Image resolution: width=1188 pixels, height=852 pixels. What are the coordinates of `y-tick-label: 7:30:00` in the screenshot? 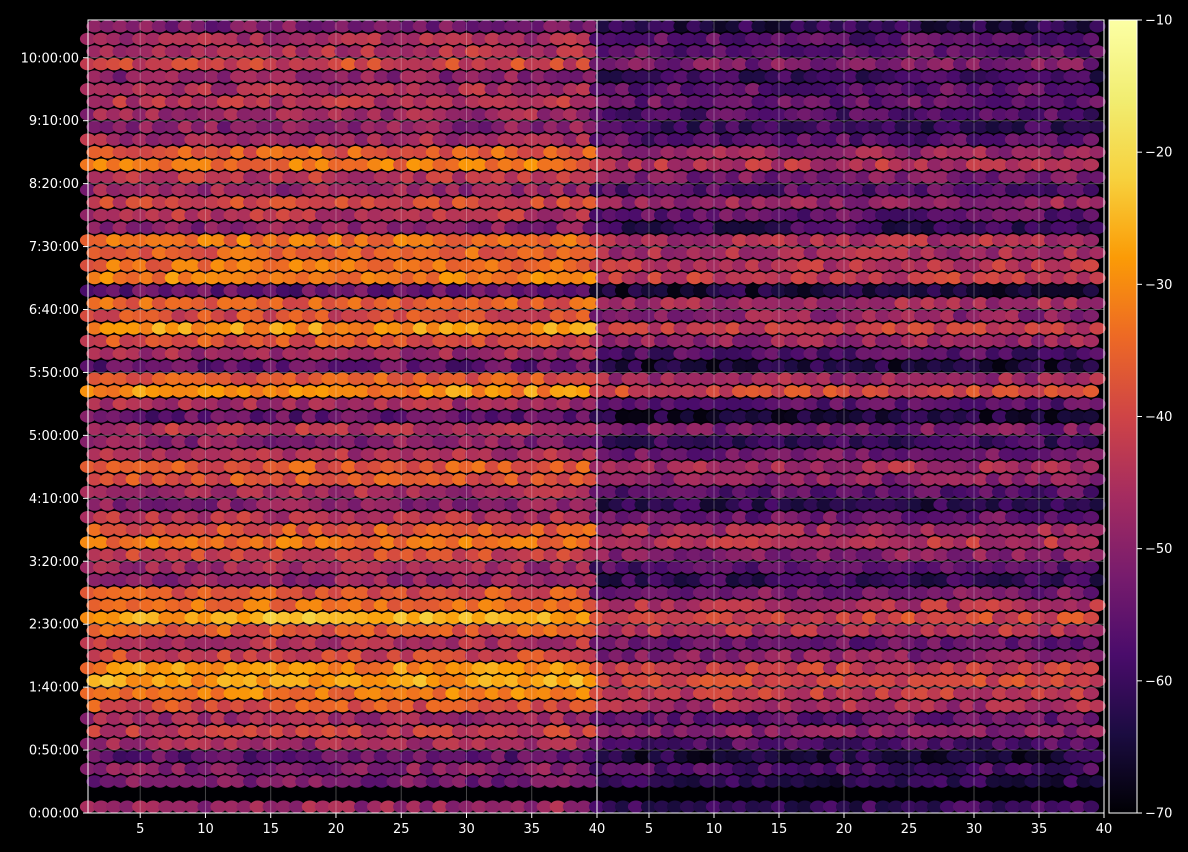 It's located at (54, 247).